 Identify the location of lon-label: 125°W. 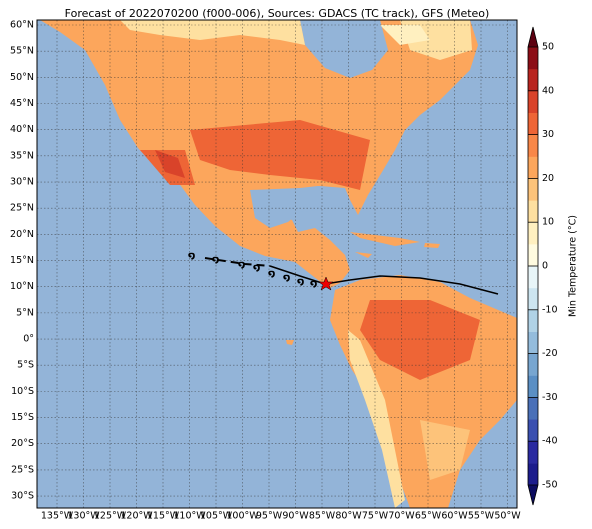
(110, 516).